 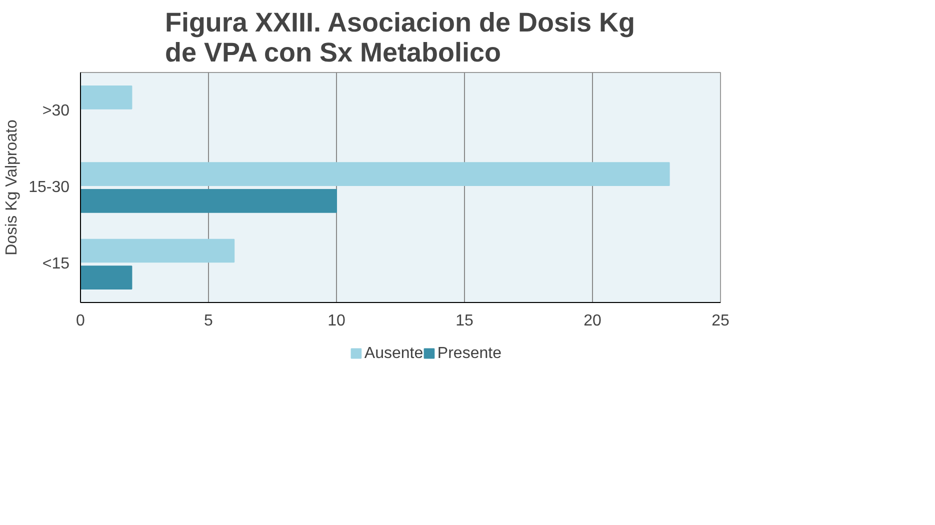 I want to click on y-axis-title: Dosis Kg Valproato, so click(x=12, y=188).